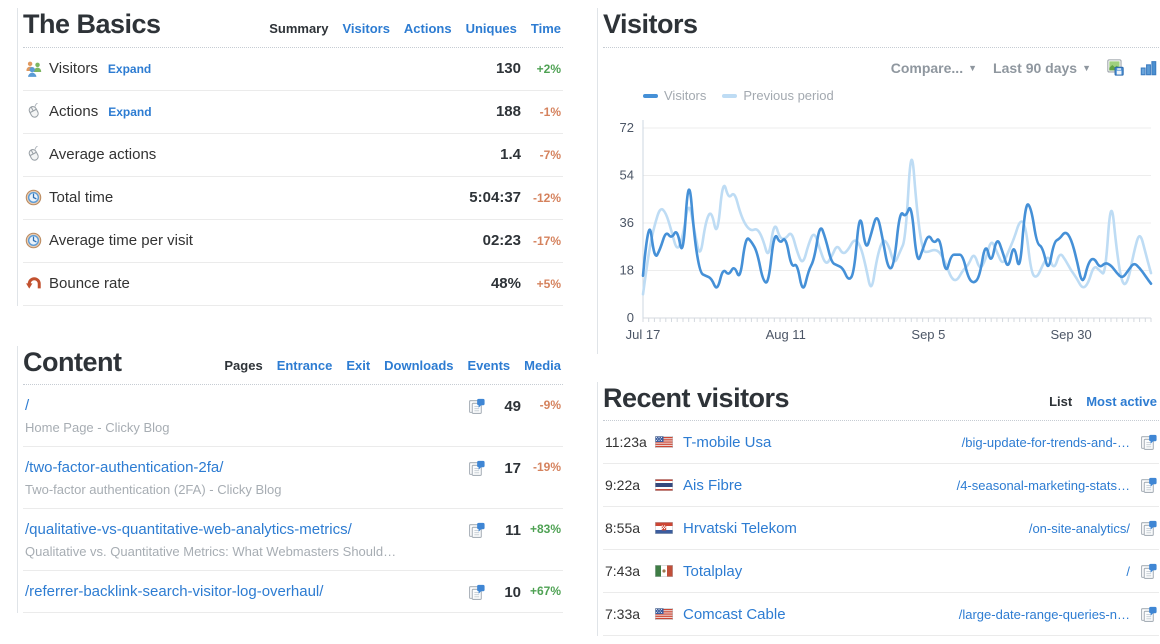 The height and width of the screenshot is (644, 1160). I want to click on svg-text: 18, so click(627, 269).